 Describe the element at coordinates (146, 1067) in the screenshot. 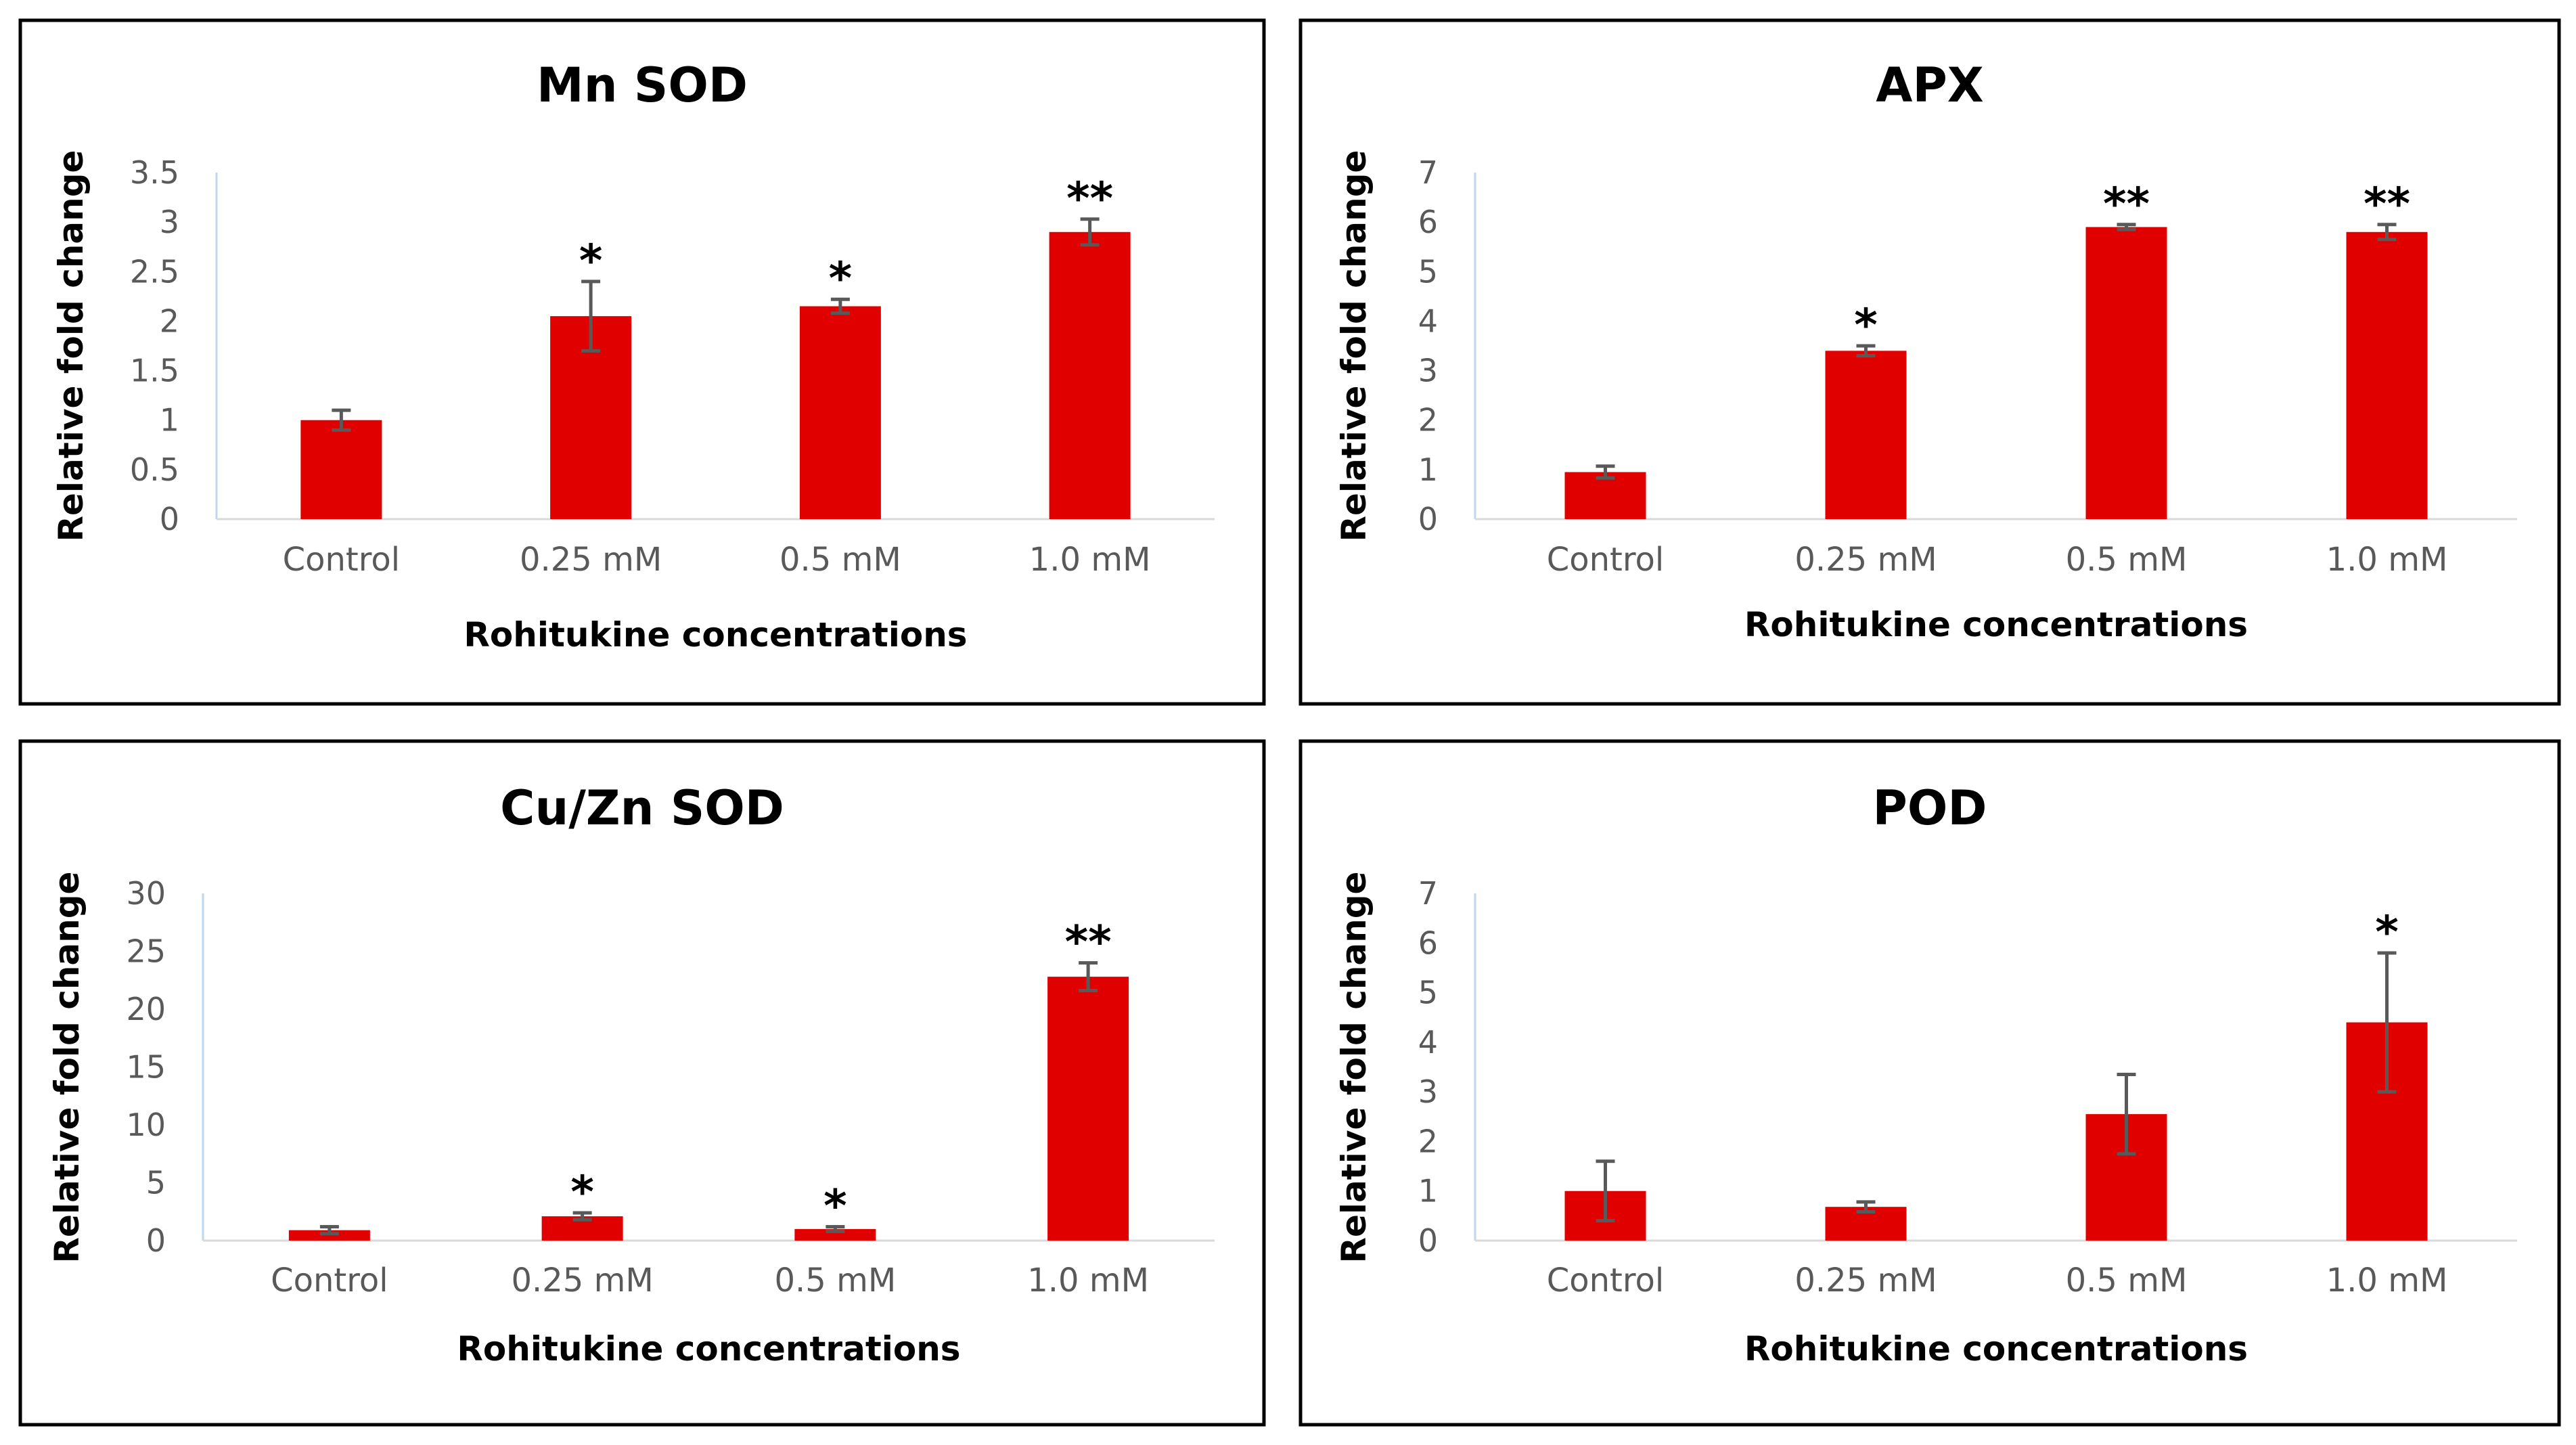

I see `chart-3-y-tick-label: 15` at that location.